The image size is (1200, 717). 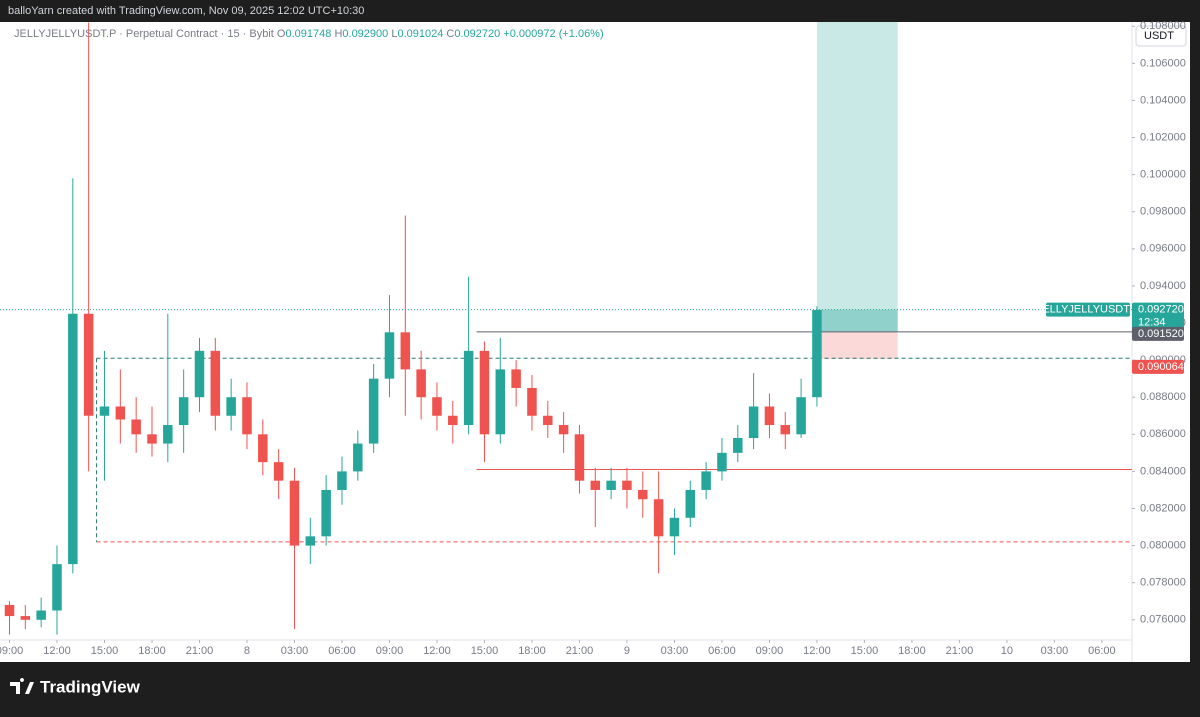 What do you see at coordinates (1088, 309) in the screenshot?
I see `symbol-tag` at bounding box center [1088, 309].